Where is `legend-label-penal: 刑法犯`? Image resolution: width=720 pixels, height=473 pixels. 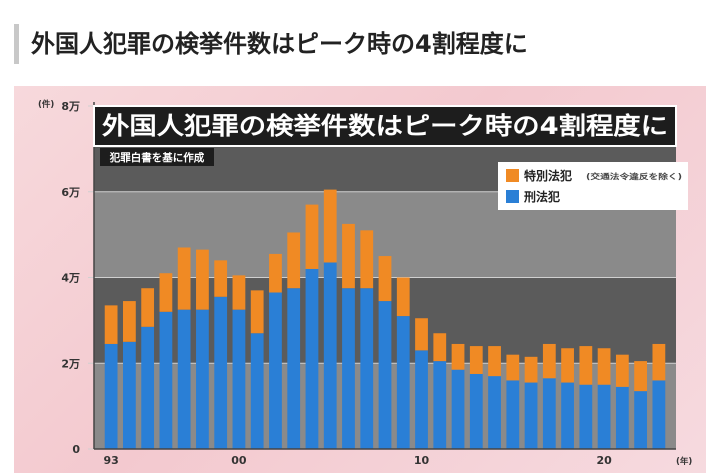 legend-label-penal: 刑法犯 is located at coordinates (542, 196).